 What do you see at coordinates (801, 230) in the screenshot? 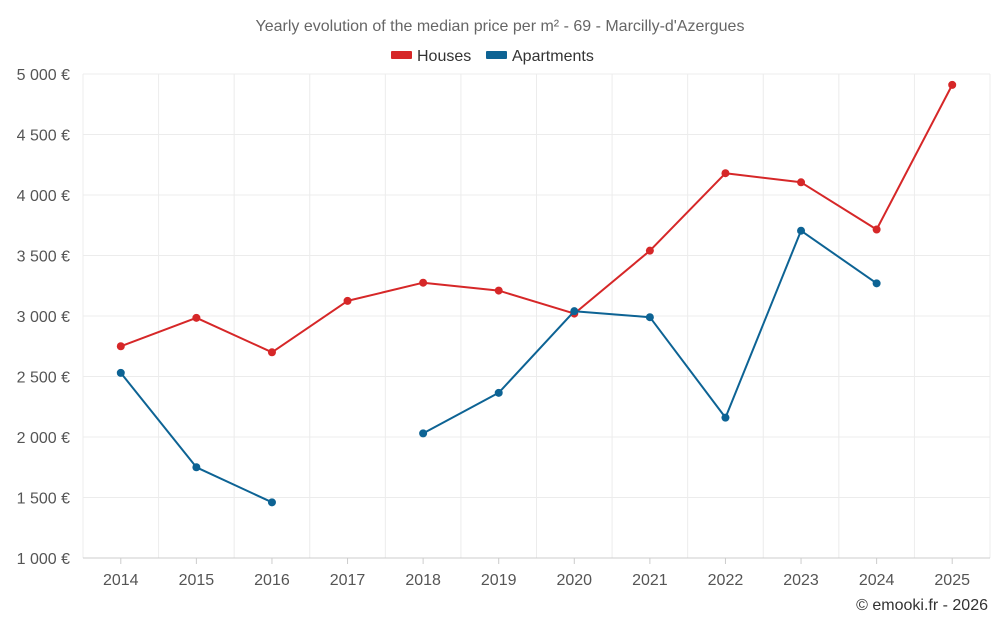
I see `data-point-apartments-2023` at bounding box center [801, 230].